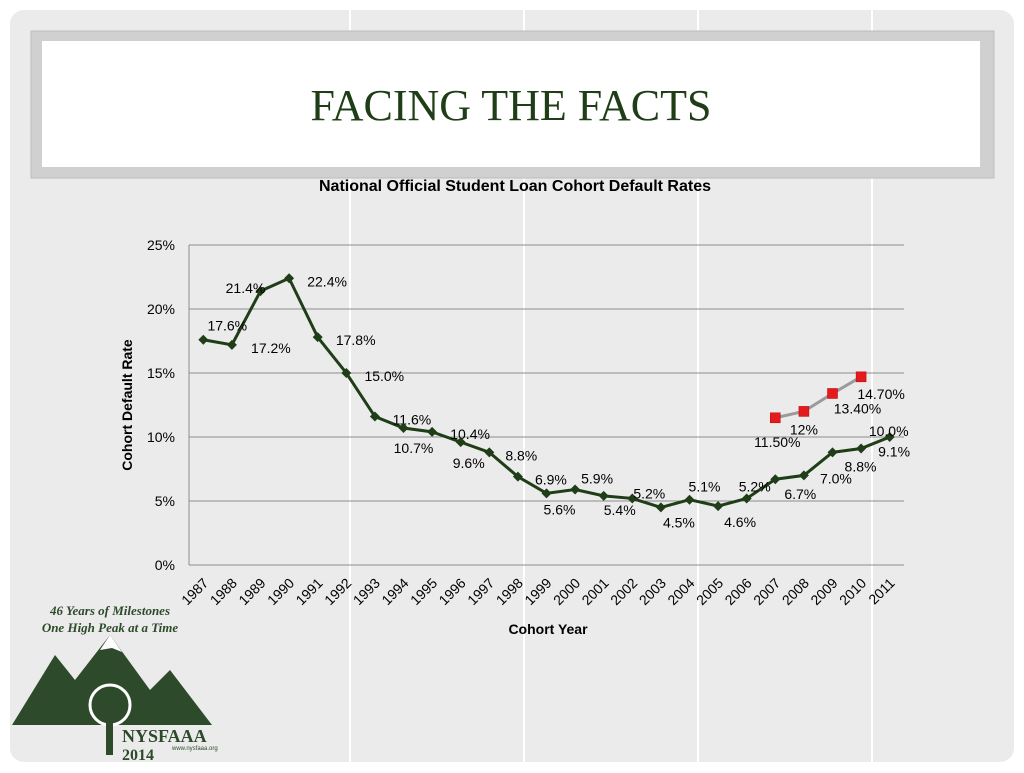 This screenshot has width=1024, height=773. What do you see at coordinates (112, 680) in the screenshot?
I see `logo-mountains` at bounding box center [112, 680].